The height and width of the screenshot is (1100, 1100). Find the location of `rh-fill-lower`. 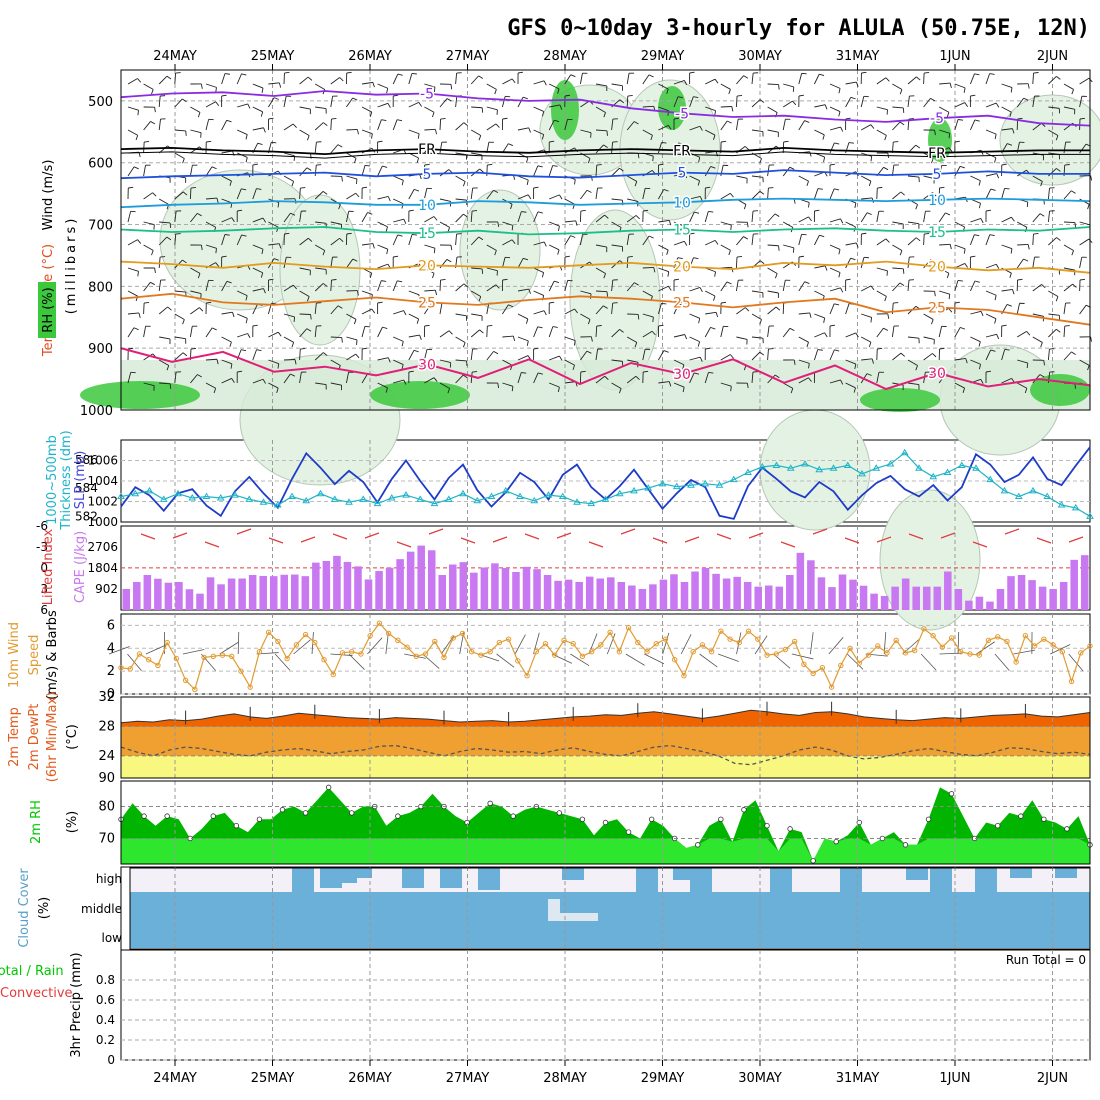

rh-fill-lower is located at coordinates (605, 851).